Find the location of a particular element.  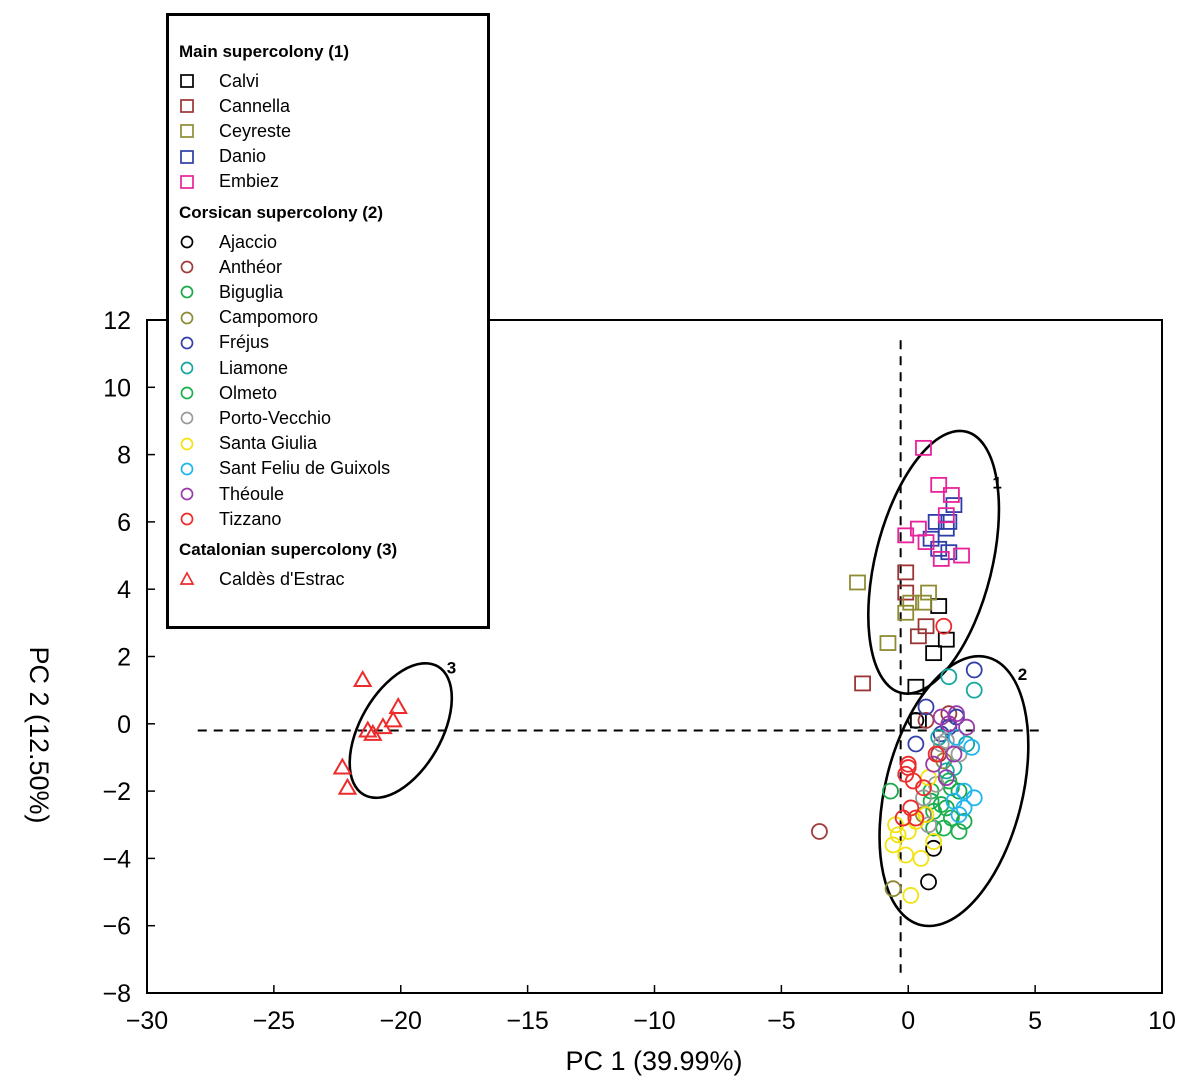

legend-item-label: Sant Feliu de Guixols is located at coordinates (305, 468).